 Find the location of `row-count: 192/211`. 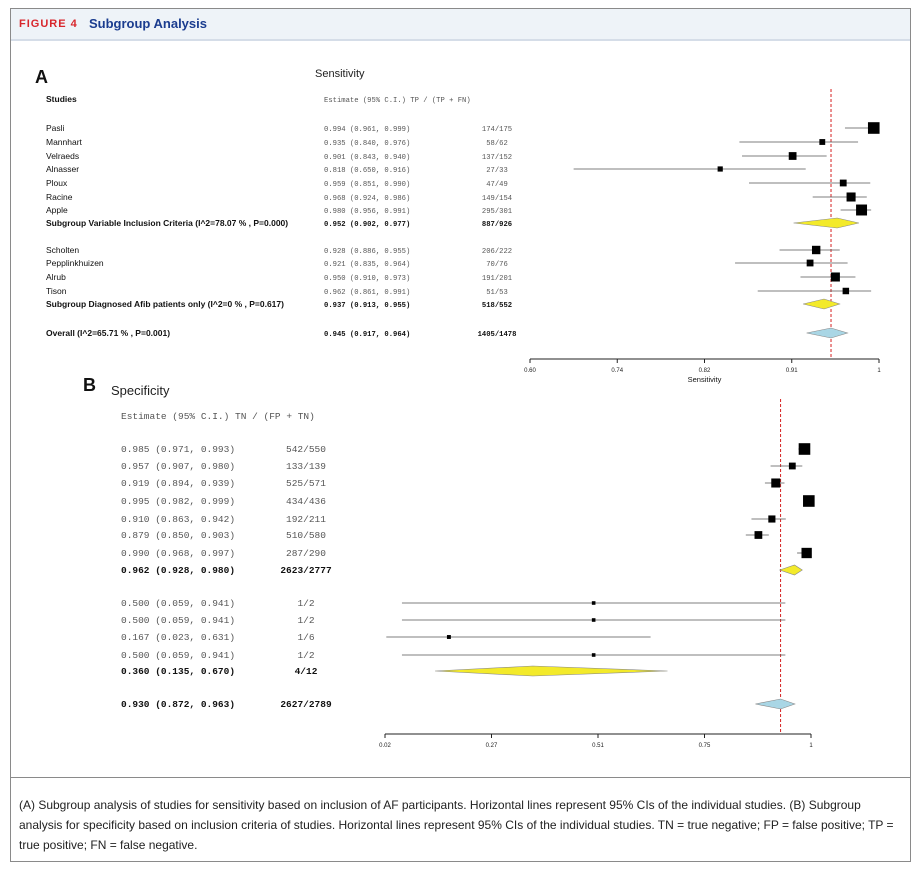

row-count: 192/211 is located at coordinates (306, 519).